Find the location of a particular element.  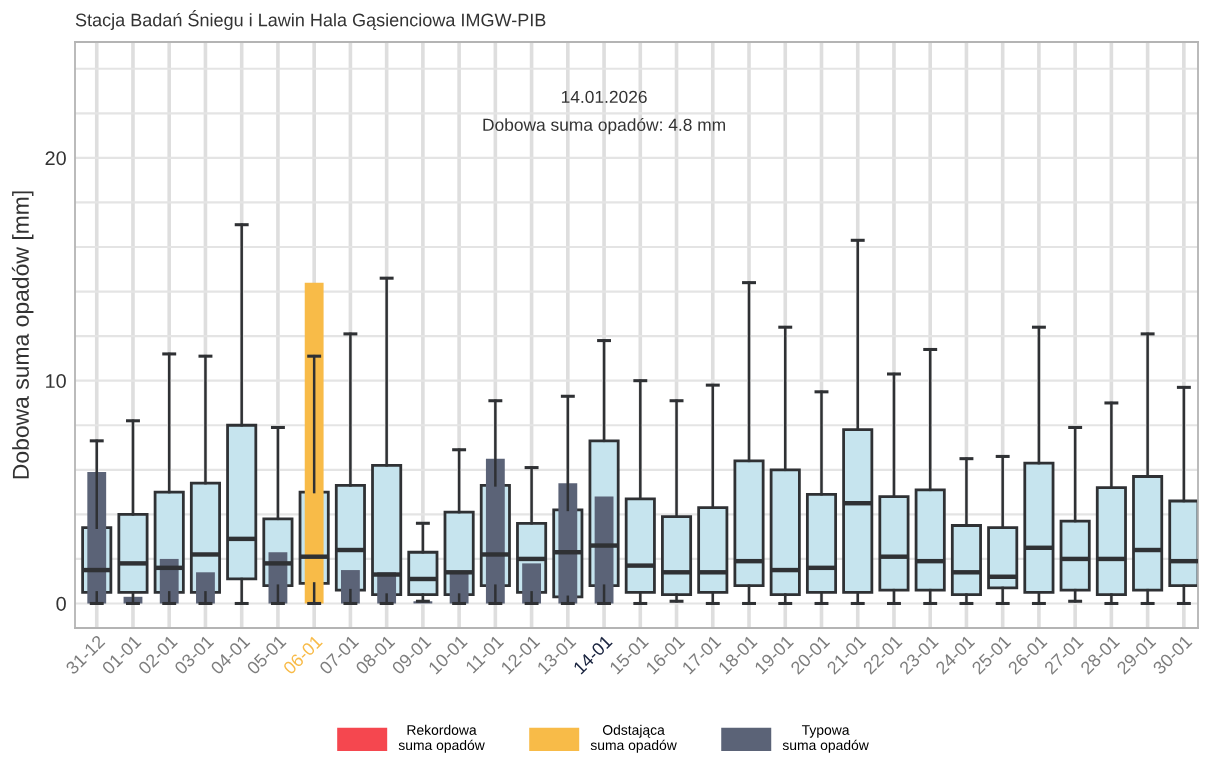

chart-title: Stacja Badań Śniegu i Lawin Hala Gąsienciowa IMGW-PIB is located at coordinates (310, 20).